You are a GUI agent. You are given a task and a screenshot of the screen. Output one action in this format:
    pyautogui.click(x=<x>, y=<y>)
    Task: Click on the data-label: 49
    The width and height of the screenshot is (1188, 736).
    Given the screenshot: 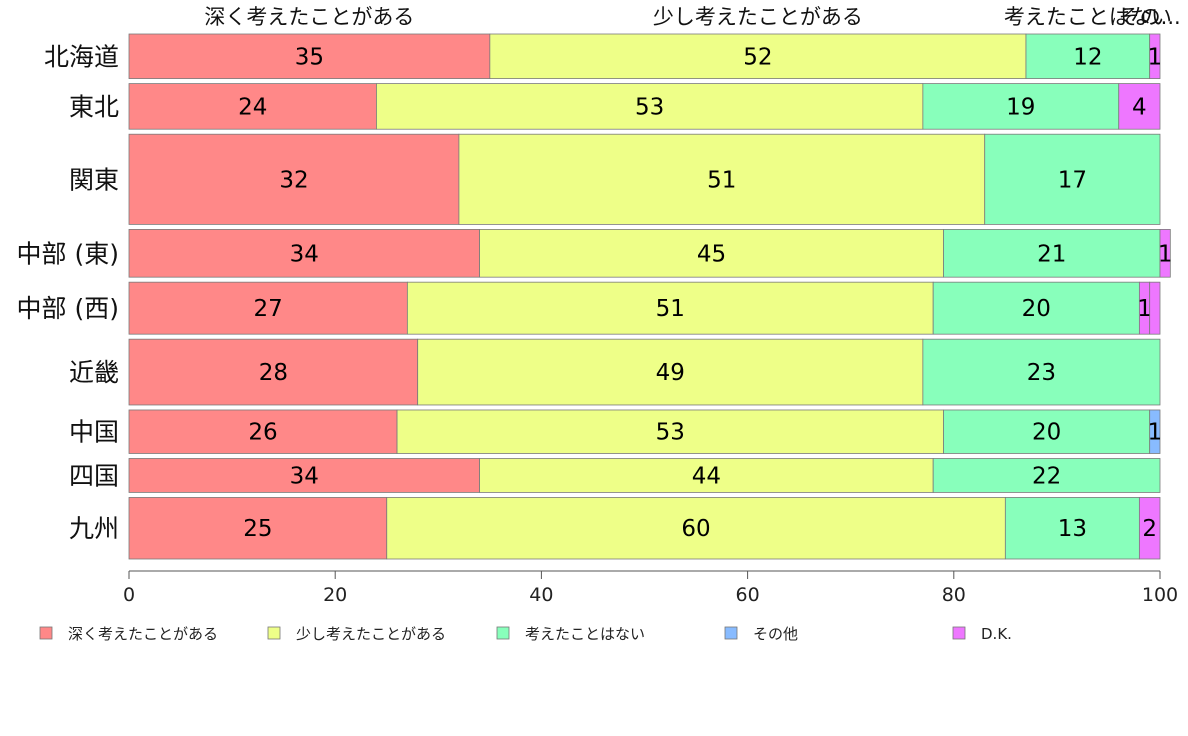 What is the action you would take?
    pyautogui.click(x=670, y=373)
    